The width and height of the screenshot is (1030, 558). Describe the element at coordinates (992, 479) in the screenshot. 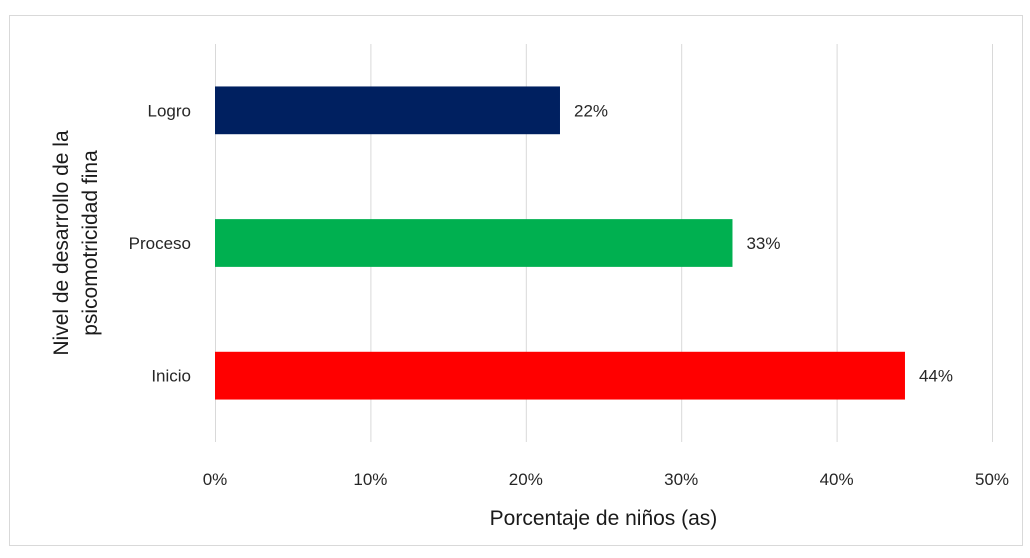

I see `x-tick-label: 50%` at that location.